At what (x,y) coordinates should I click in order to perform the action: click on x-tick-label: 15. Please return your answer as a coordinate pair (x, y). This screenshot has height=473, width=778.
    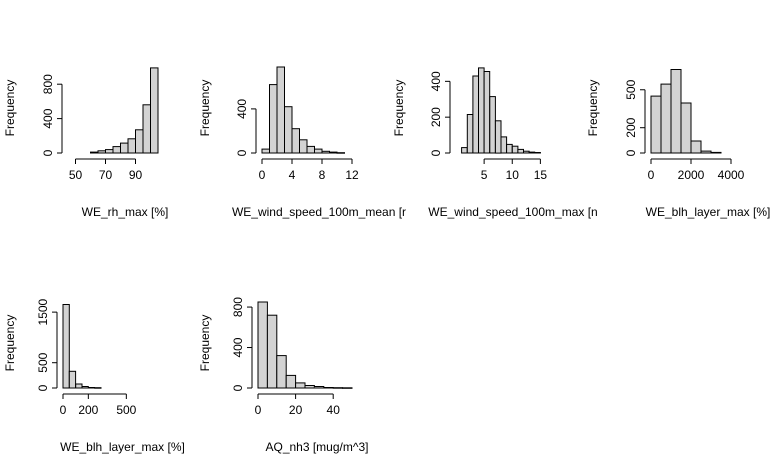
    Looking at the image, I should click on (541, 175).